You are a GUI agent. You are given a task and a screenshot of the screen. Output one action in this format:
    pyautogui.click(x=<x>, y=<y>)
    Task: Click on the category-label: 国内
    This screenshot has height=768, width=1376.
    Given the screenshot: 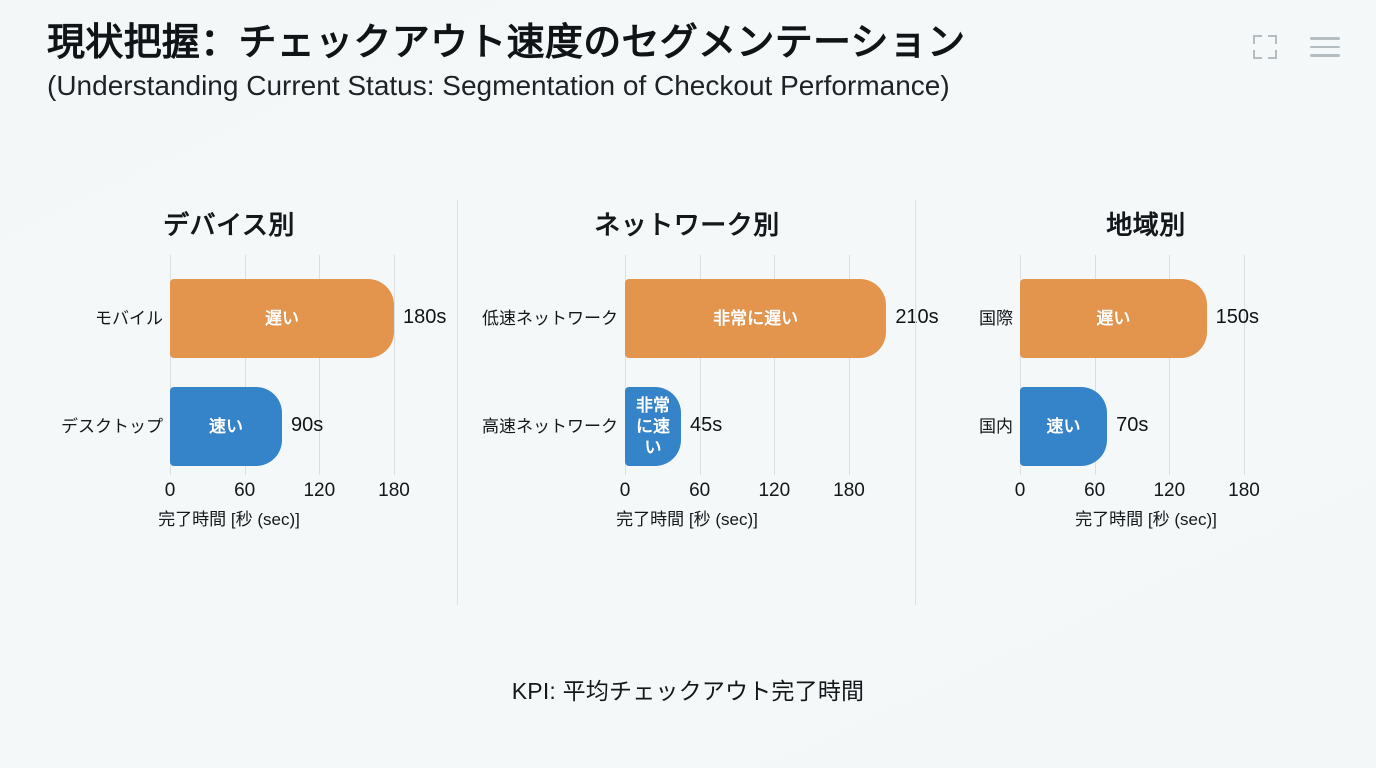 What is the action you would take?
    pyautogui.click(x=996, y=426)
    